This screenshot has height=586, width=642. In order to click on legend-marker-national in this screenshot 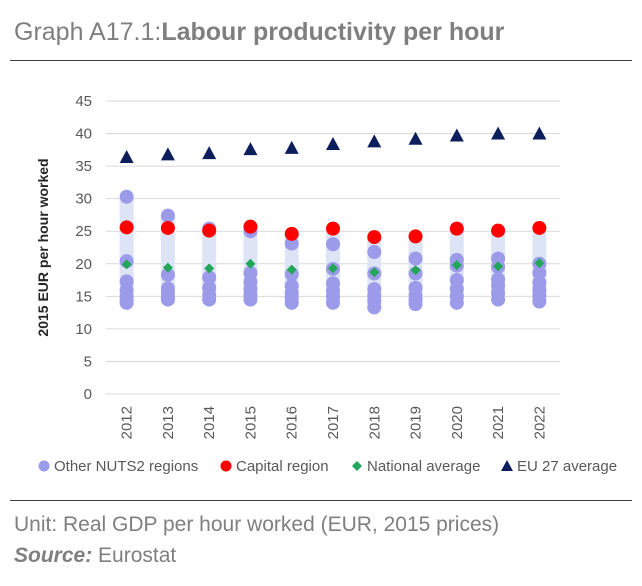, I will do `click(357, 466)`.